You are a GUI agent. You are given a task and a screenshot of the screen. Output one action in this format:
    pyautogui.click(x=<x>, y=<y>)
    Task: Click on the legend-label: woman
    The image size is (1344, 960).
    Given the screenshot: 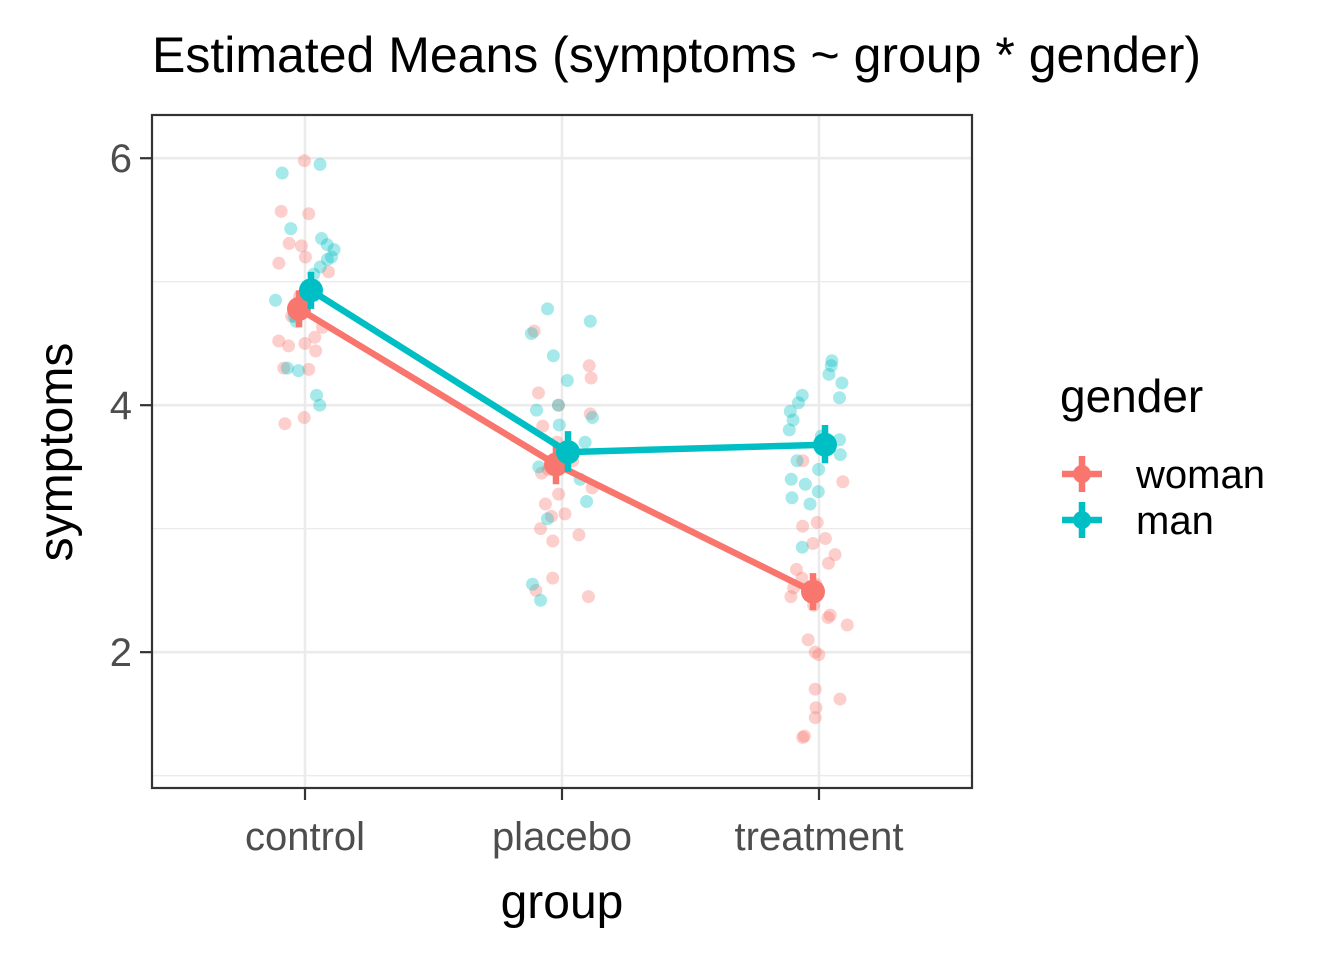 What is the action you would take?
    pyautogui.click(x=1200, y=475)
    